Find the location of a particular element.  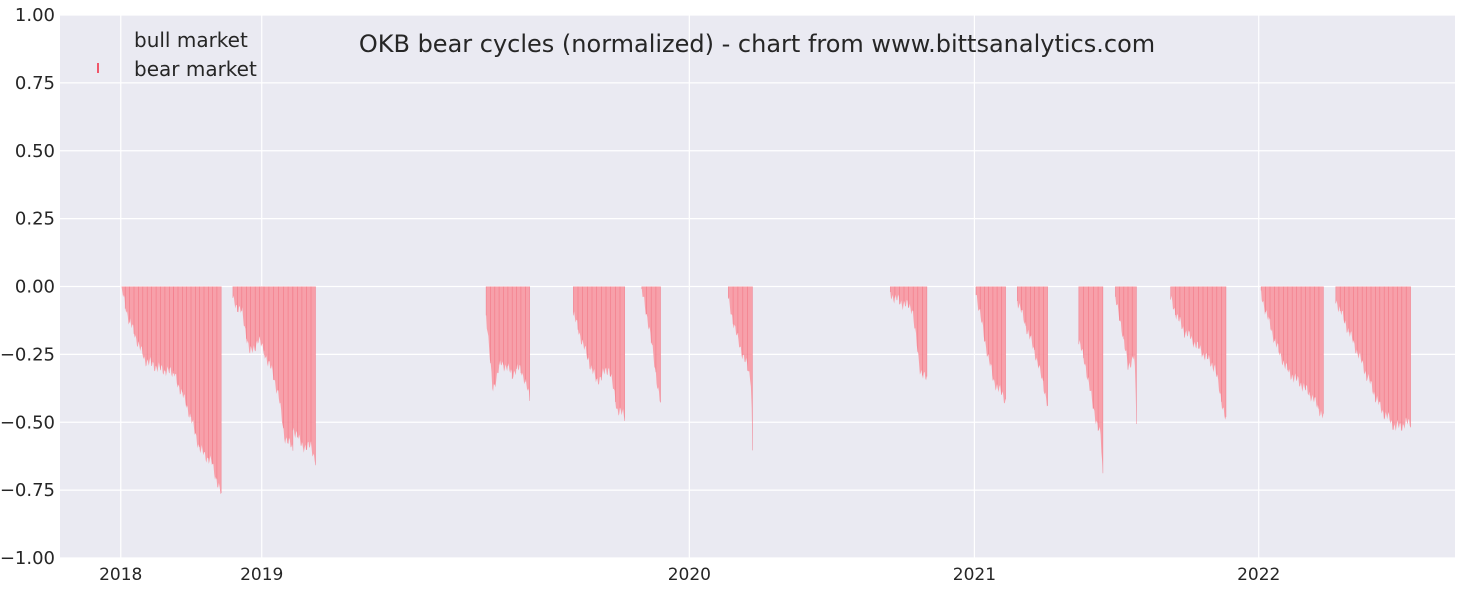

y-tick-label: 0.25 is located at coordinates (35, 219).